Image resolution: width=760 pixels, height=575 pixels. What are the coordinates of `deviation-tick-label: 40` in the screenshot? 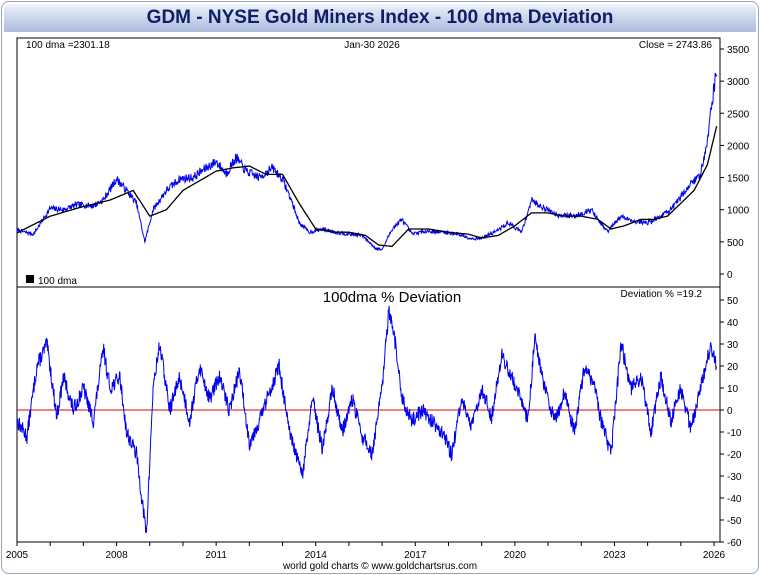 It's located at (733, 323).